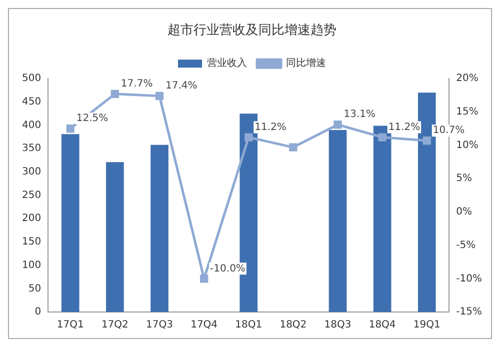  Describe the element at coordinates (464, 212) in the screenshot. I see `y2-tick-label: 0%` at that location.